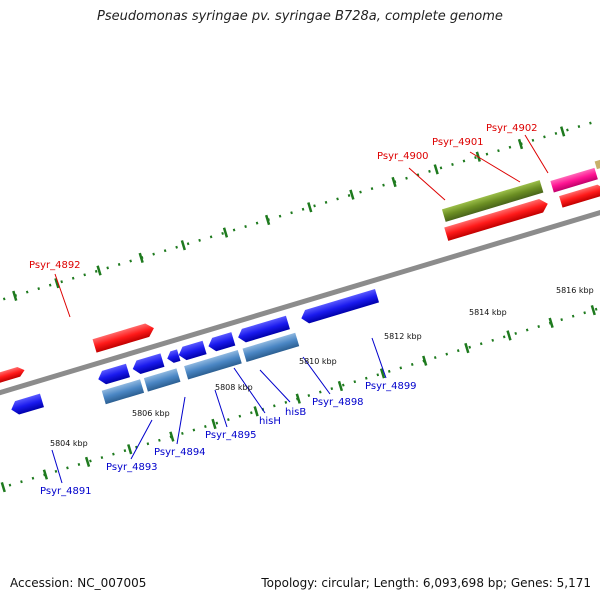  I want to click on gene-psyr-4894-blue, so click(148, 364).